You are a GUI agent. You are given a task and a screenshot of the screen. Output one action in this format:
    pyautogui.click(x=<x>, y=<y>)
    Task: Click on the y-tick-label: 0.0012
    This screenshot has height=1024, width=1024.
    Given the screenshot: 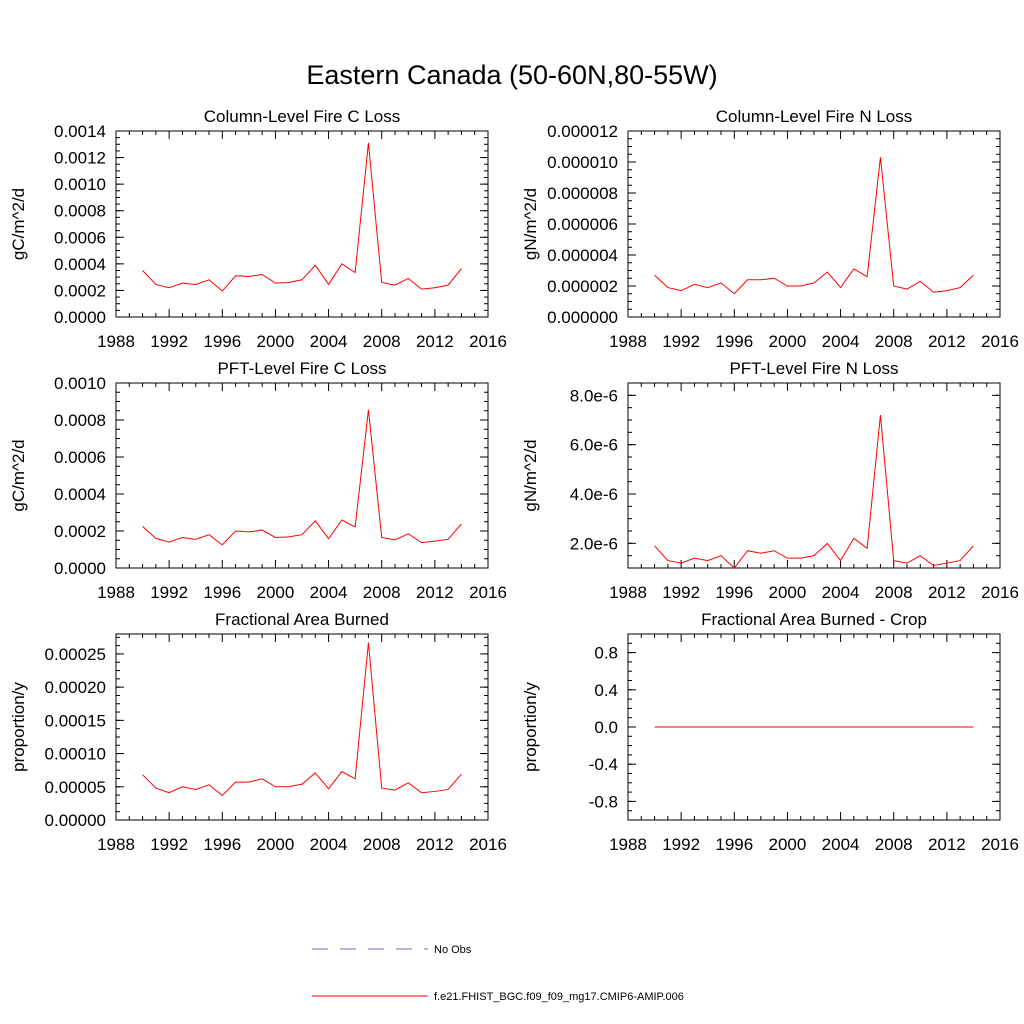 What is the action you would take?
    pyautogui.click(x=80, y=158)
    